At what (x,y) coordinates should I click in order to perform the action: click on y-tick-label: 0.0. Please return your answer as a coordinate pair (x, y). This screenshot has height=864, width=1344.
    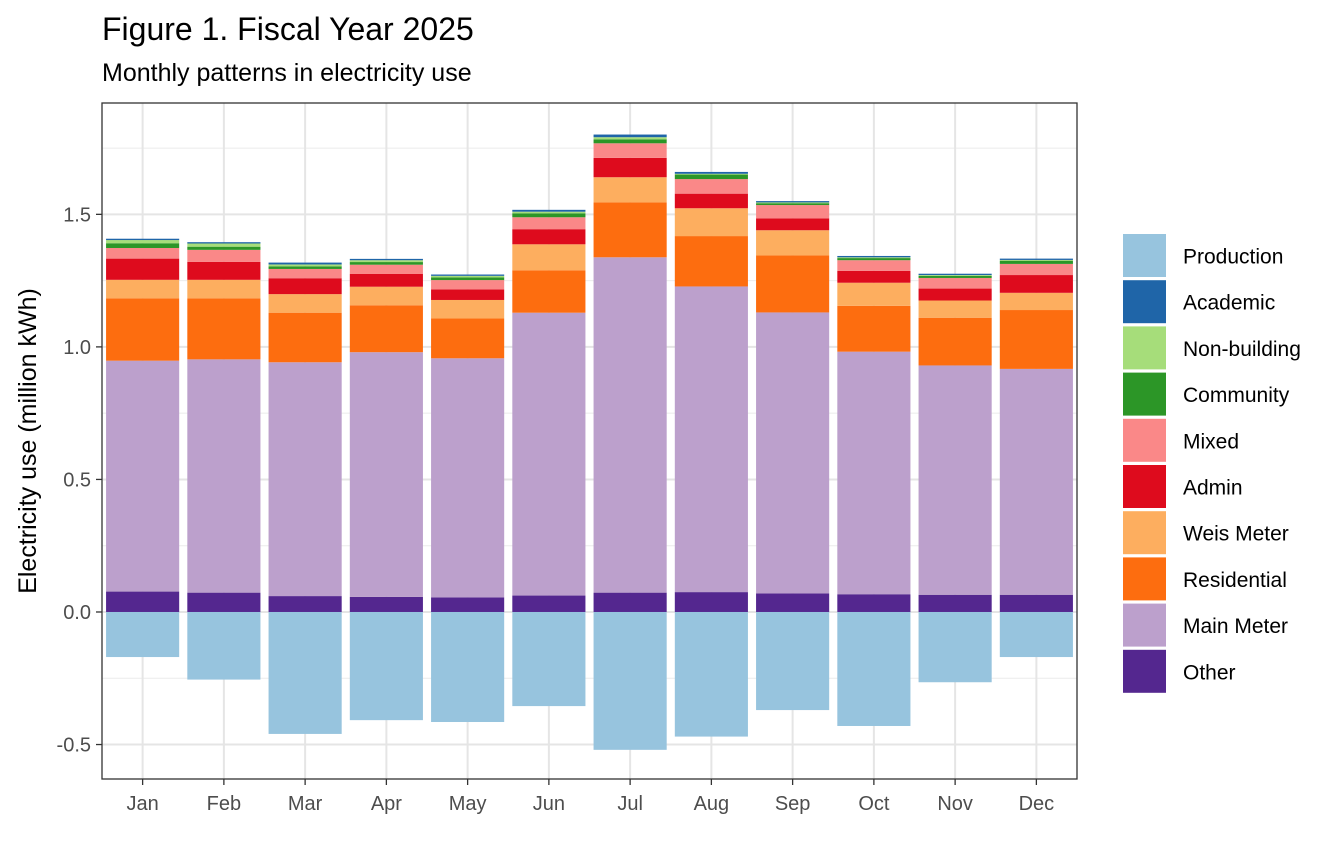
    Looking at the image, I should click on (77, 613).